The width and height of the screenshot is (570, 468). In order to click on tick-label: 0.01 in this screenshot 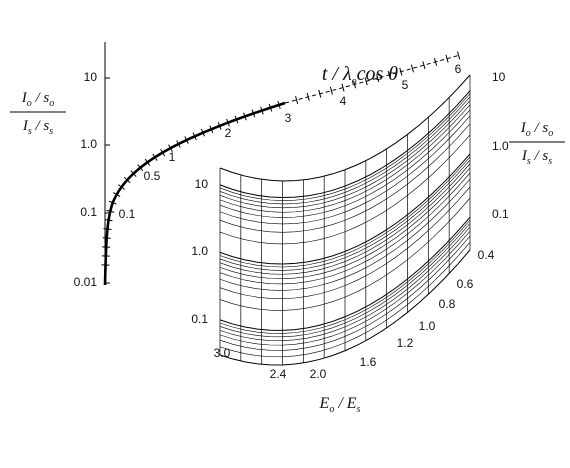, I will do `click(86, 282)`.